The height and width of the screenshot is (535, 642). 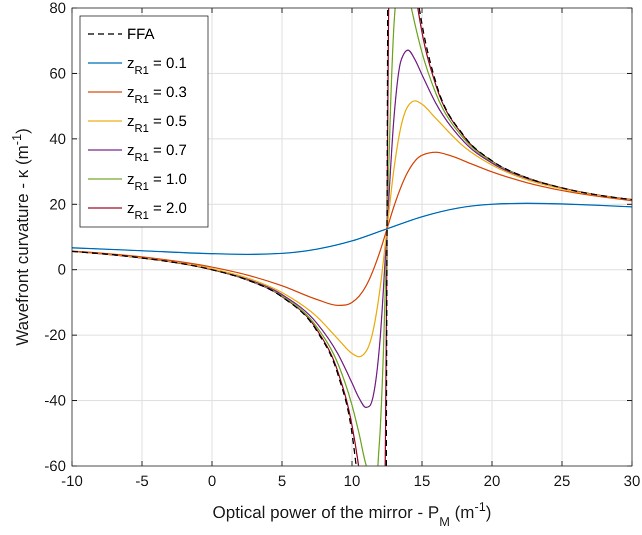 What do you see at coordinates (57, 205) in the screenshot?
I see `y-tick-label: 20` at bounding box center [57, 205].